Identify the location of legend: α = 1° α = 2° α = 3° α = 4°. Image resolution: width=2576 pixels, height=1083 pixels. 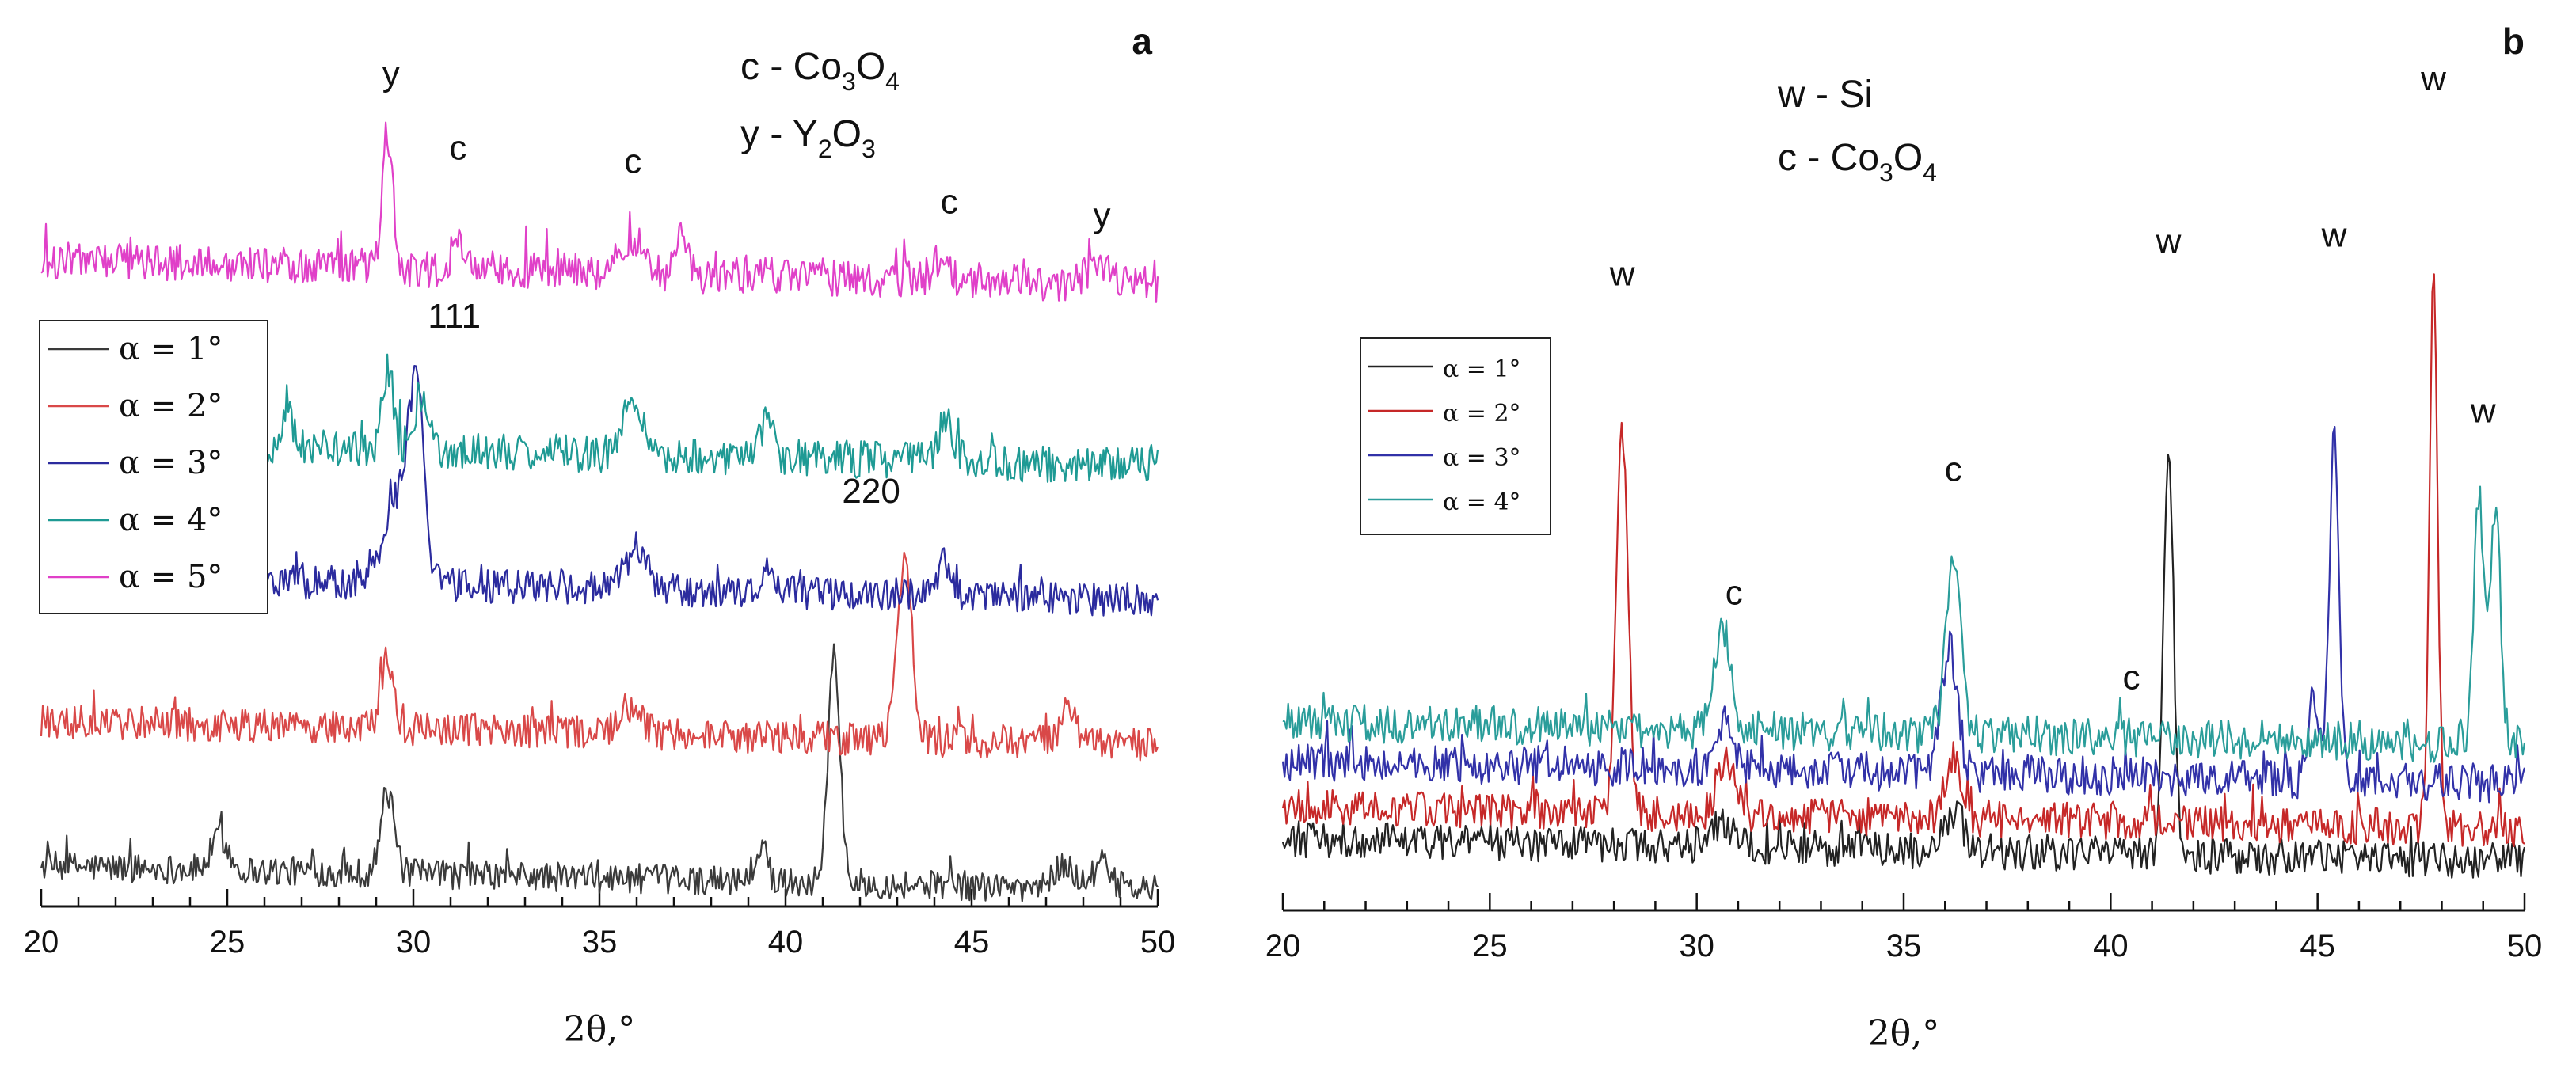
(1455, 436).